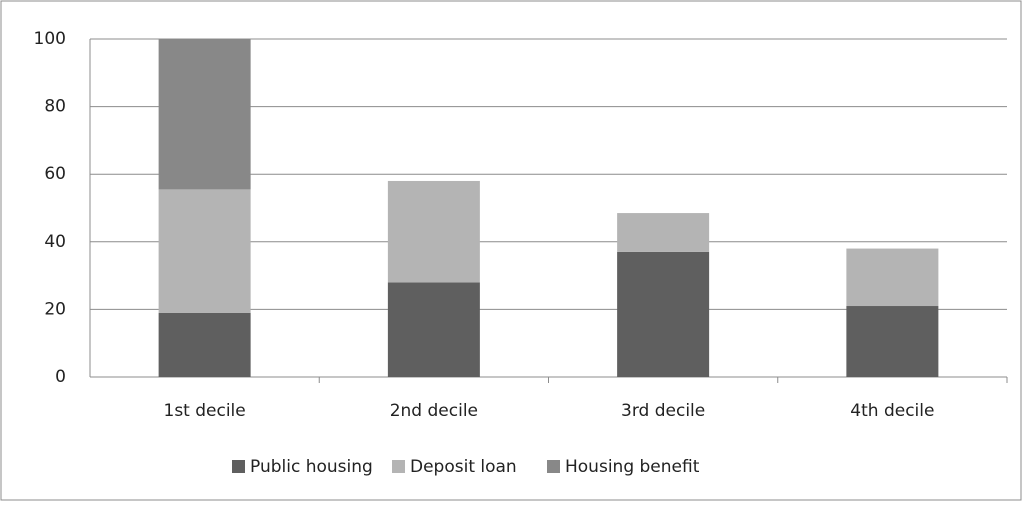 The image size is (1024, 507). I want to click on y-tick-label: 100, so click(50, 39).